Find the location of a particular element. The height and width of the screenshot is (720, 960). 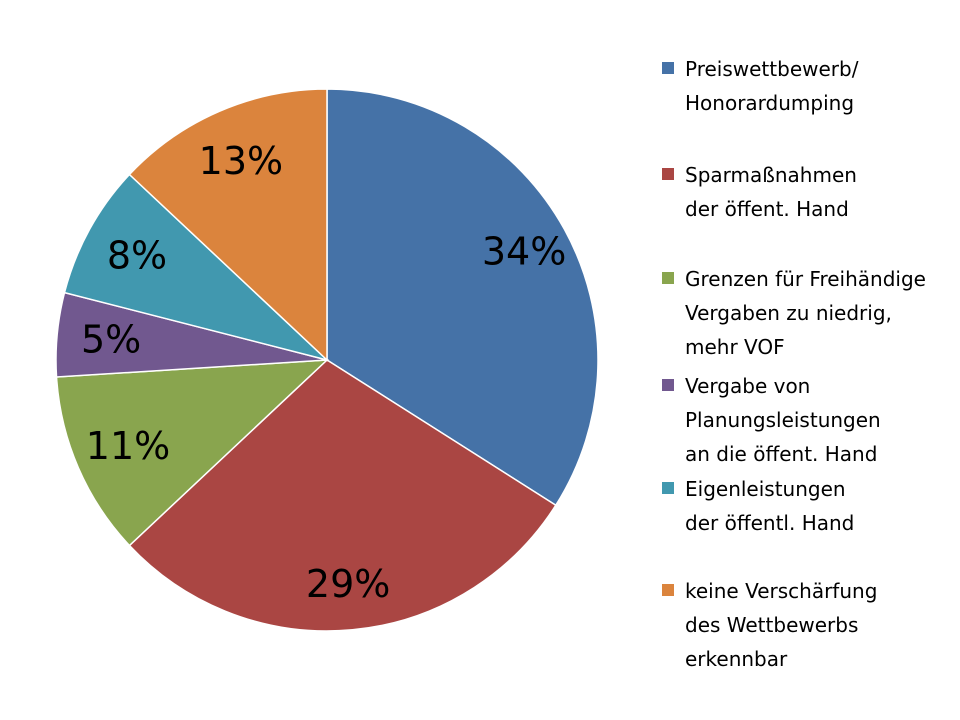

legend-label-line: der öffentl. Hand is located at coordinates (770, 523).